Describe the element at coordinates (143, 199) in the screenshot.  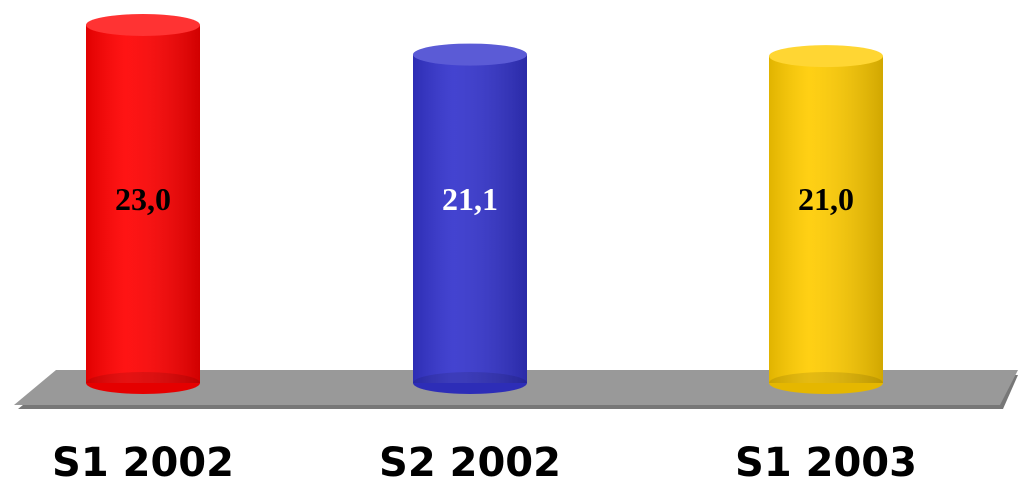
I see `value-label: 23,0` at that location.